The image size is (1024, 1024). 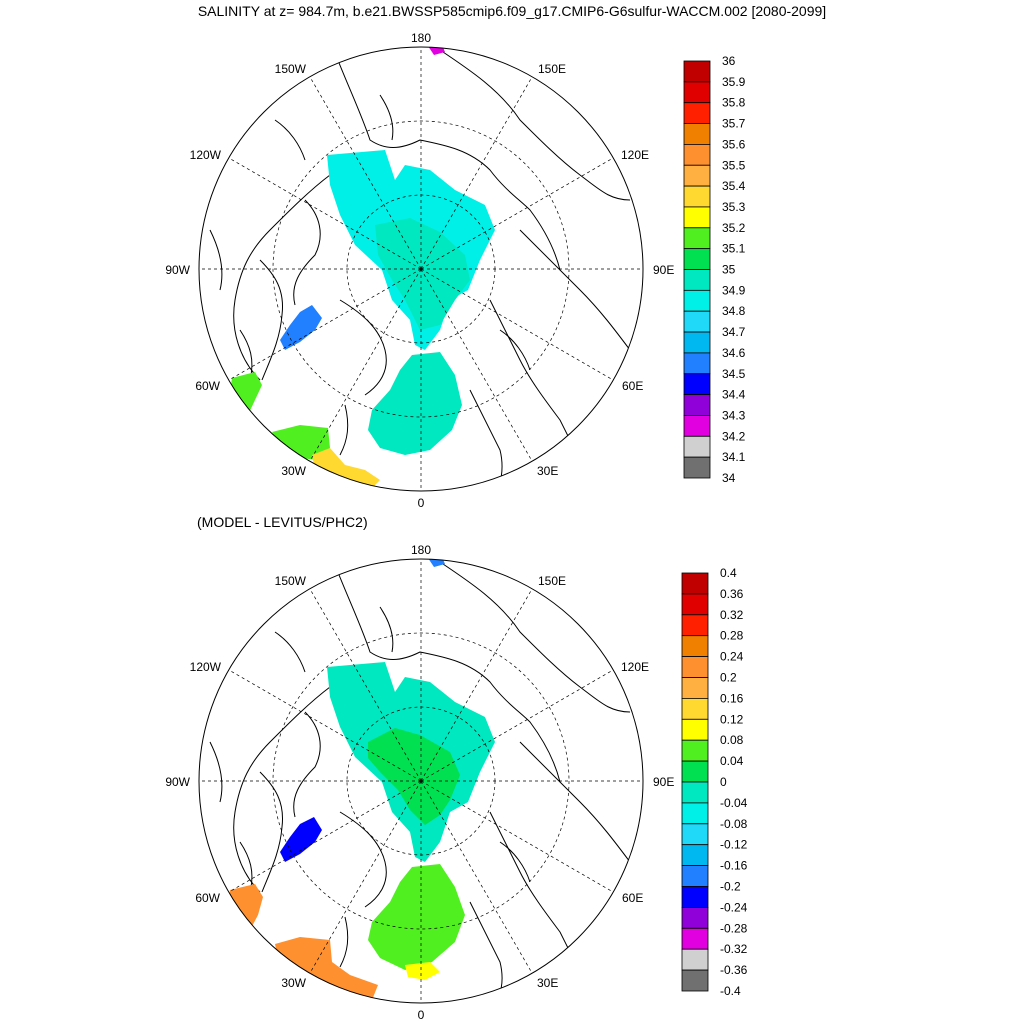 What do you see at coordinates (326, 968) in the screenshot?
I see `region-north-atlantic` at bounding box center [326, 968].